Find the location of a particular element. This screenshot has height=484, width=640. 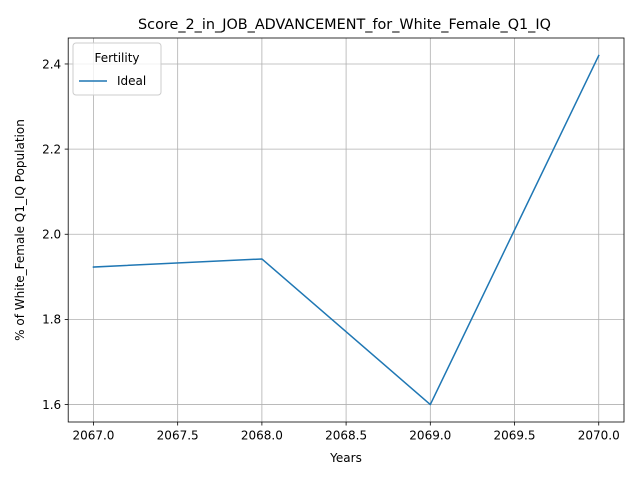

y-axis-ticks: 1.6 1.8 2.0 2.2 2.4 is located at coordinates (55, 234).